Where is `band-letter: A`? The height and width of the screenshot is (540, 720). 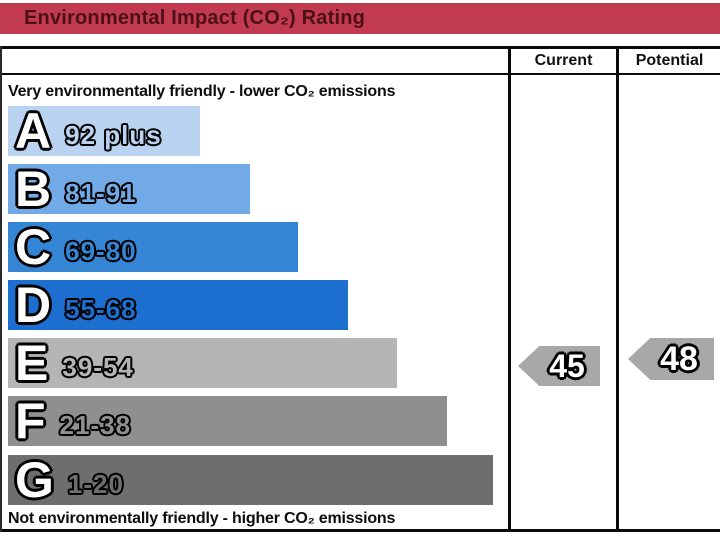 band-letter: A is located at coordinates (33, 131).